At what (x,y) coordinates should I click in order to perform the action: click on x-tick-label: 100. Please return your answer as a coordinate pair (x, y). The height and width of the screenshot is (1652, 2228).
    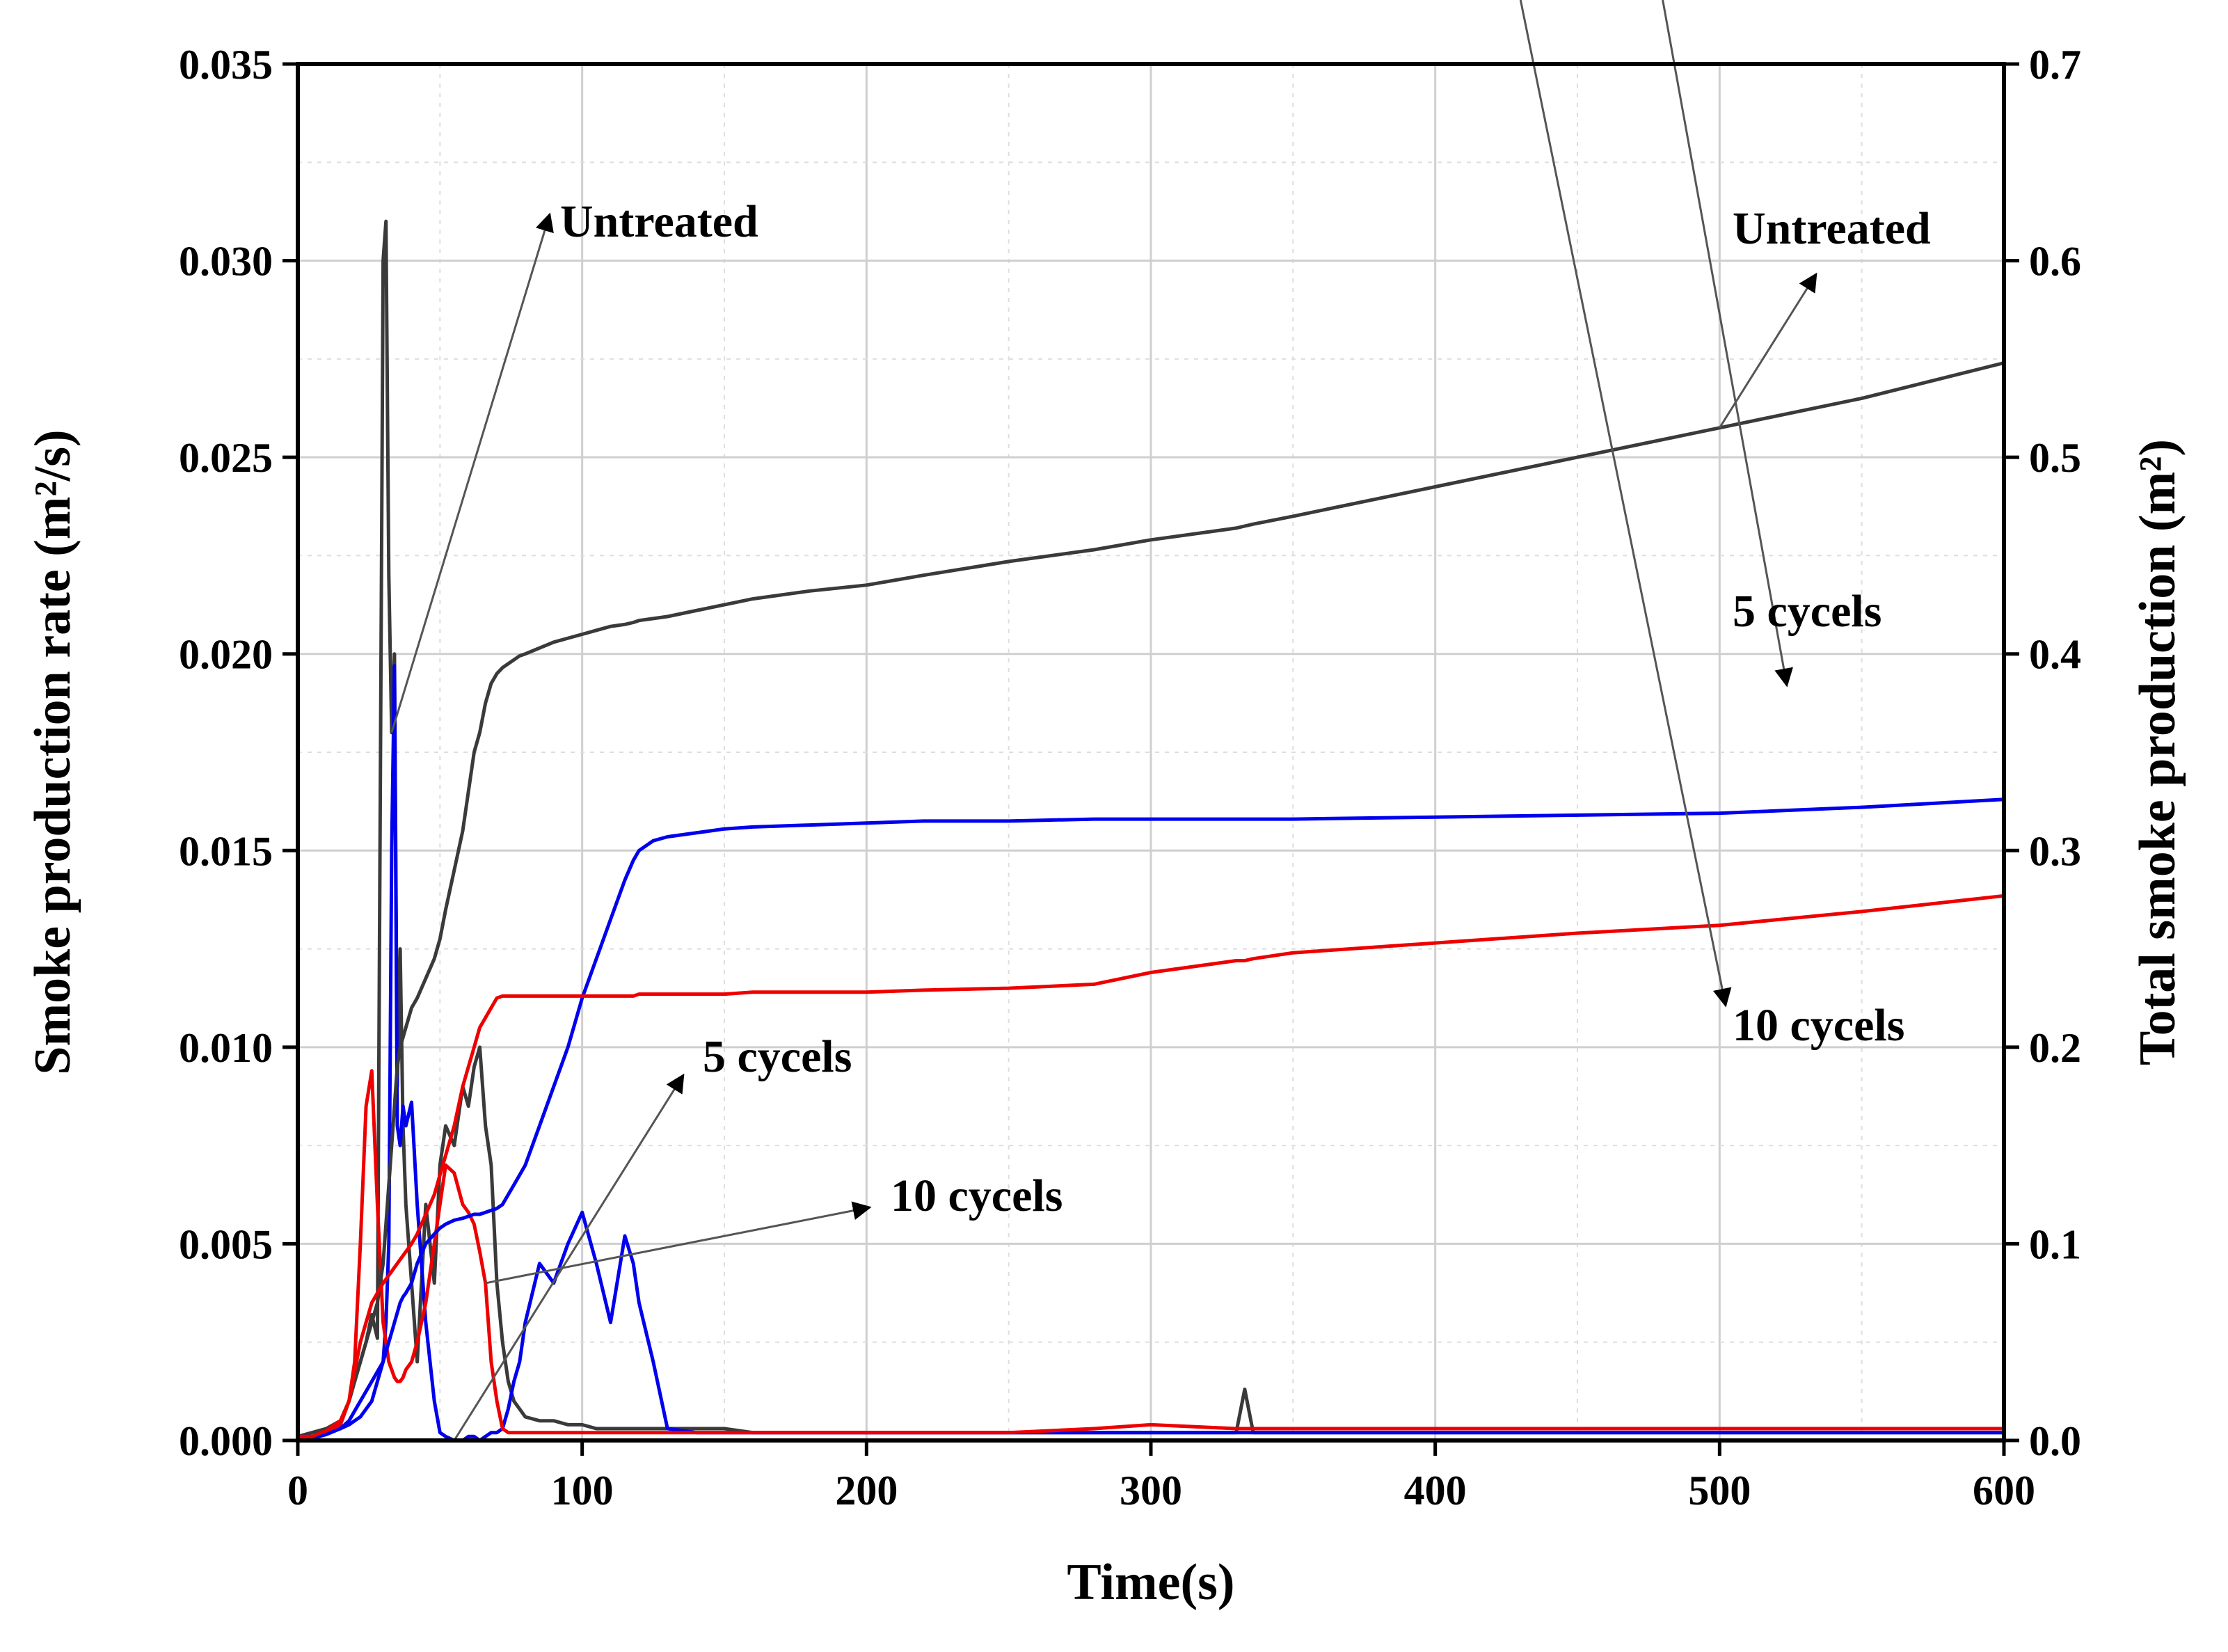
    Looking at the image, I should click on (582, 1491).